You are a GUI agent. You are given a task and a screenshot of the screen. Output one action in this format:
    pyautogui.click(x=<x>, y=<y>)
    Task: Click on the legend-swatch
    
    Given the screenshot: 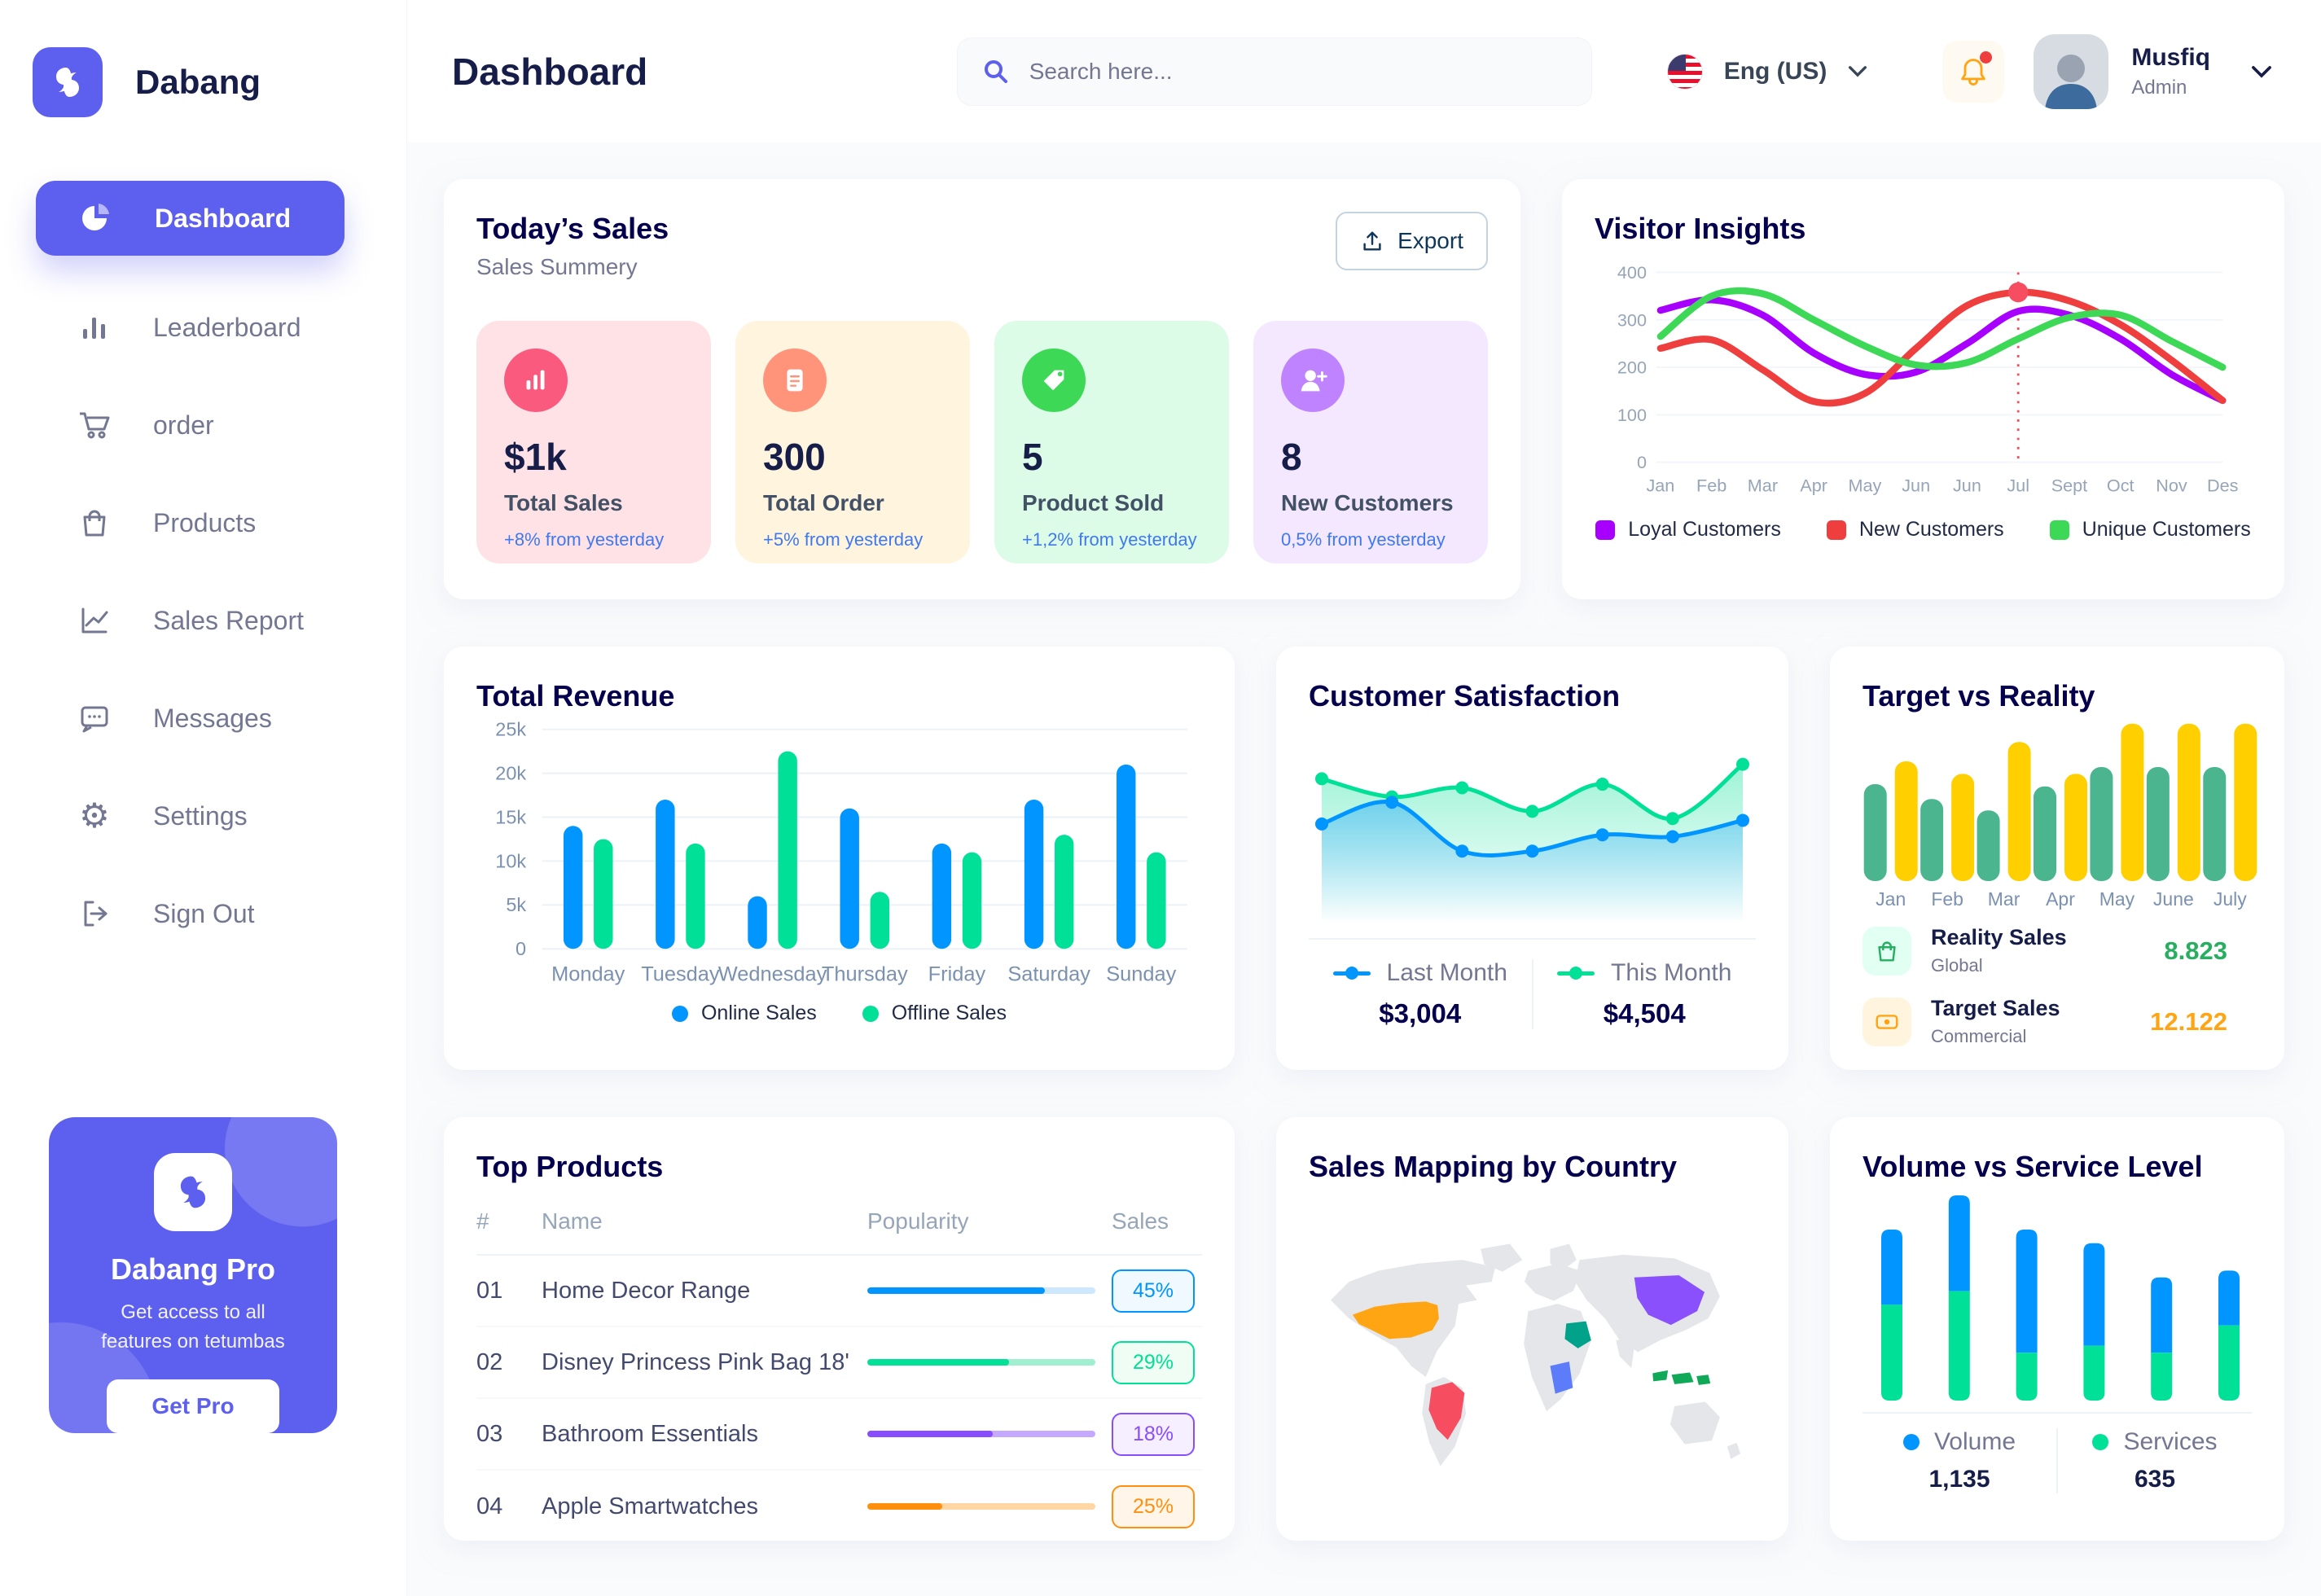 What is the action you would take?
    pyautogui.click(x=2059, y=530)
    